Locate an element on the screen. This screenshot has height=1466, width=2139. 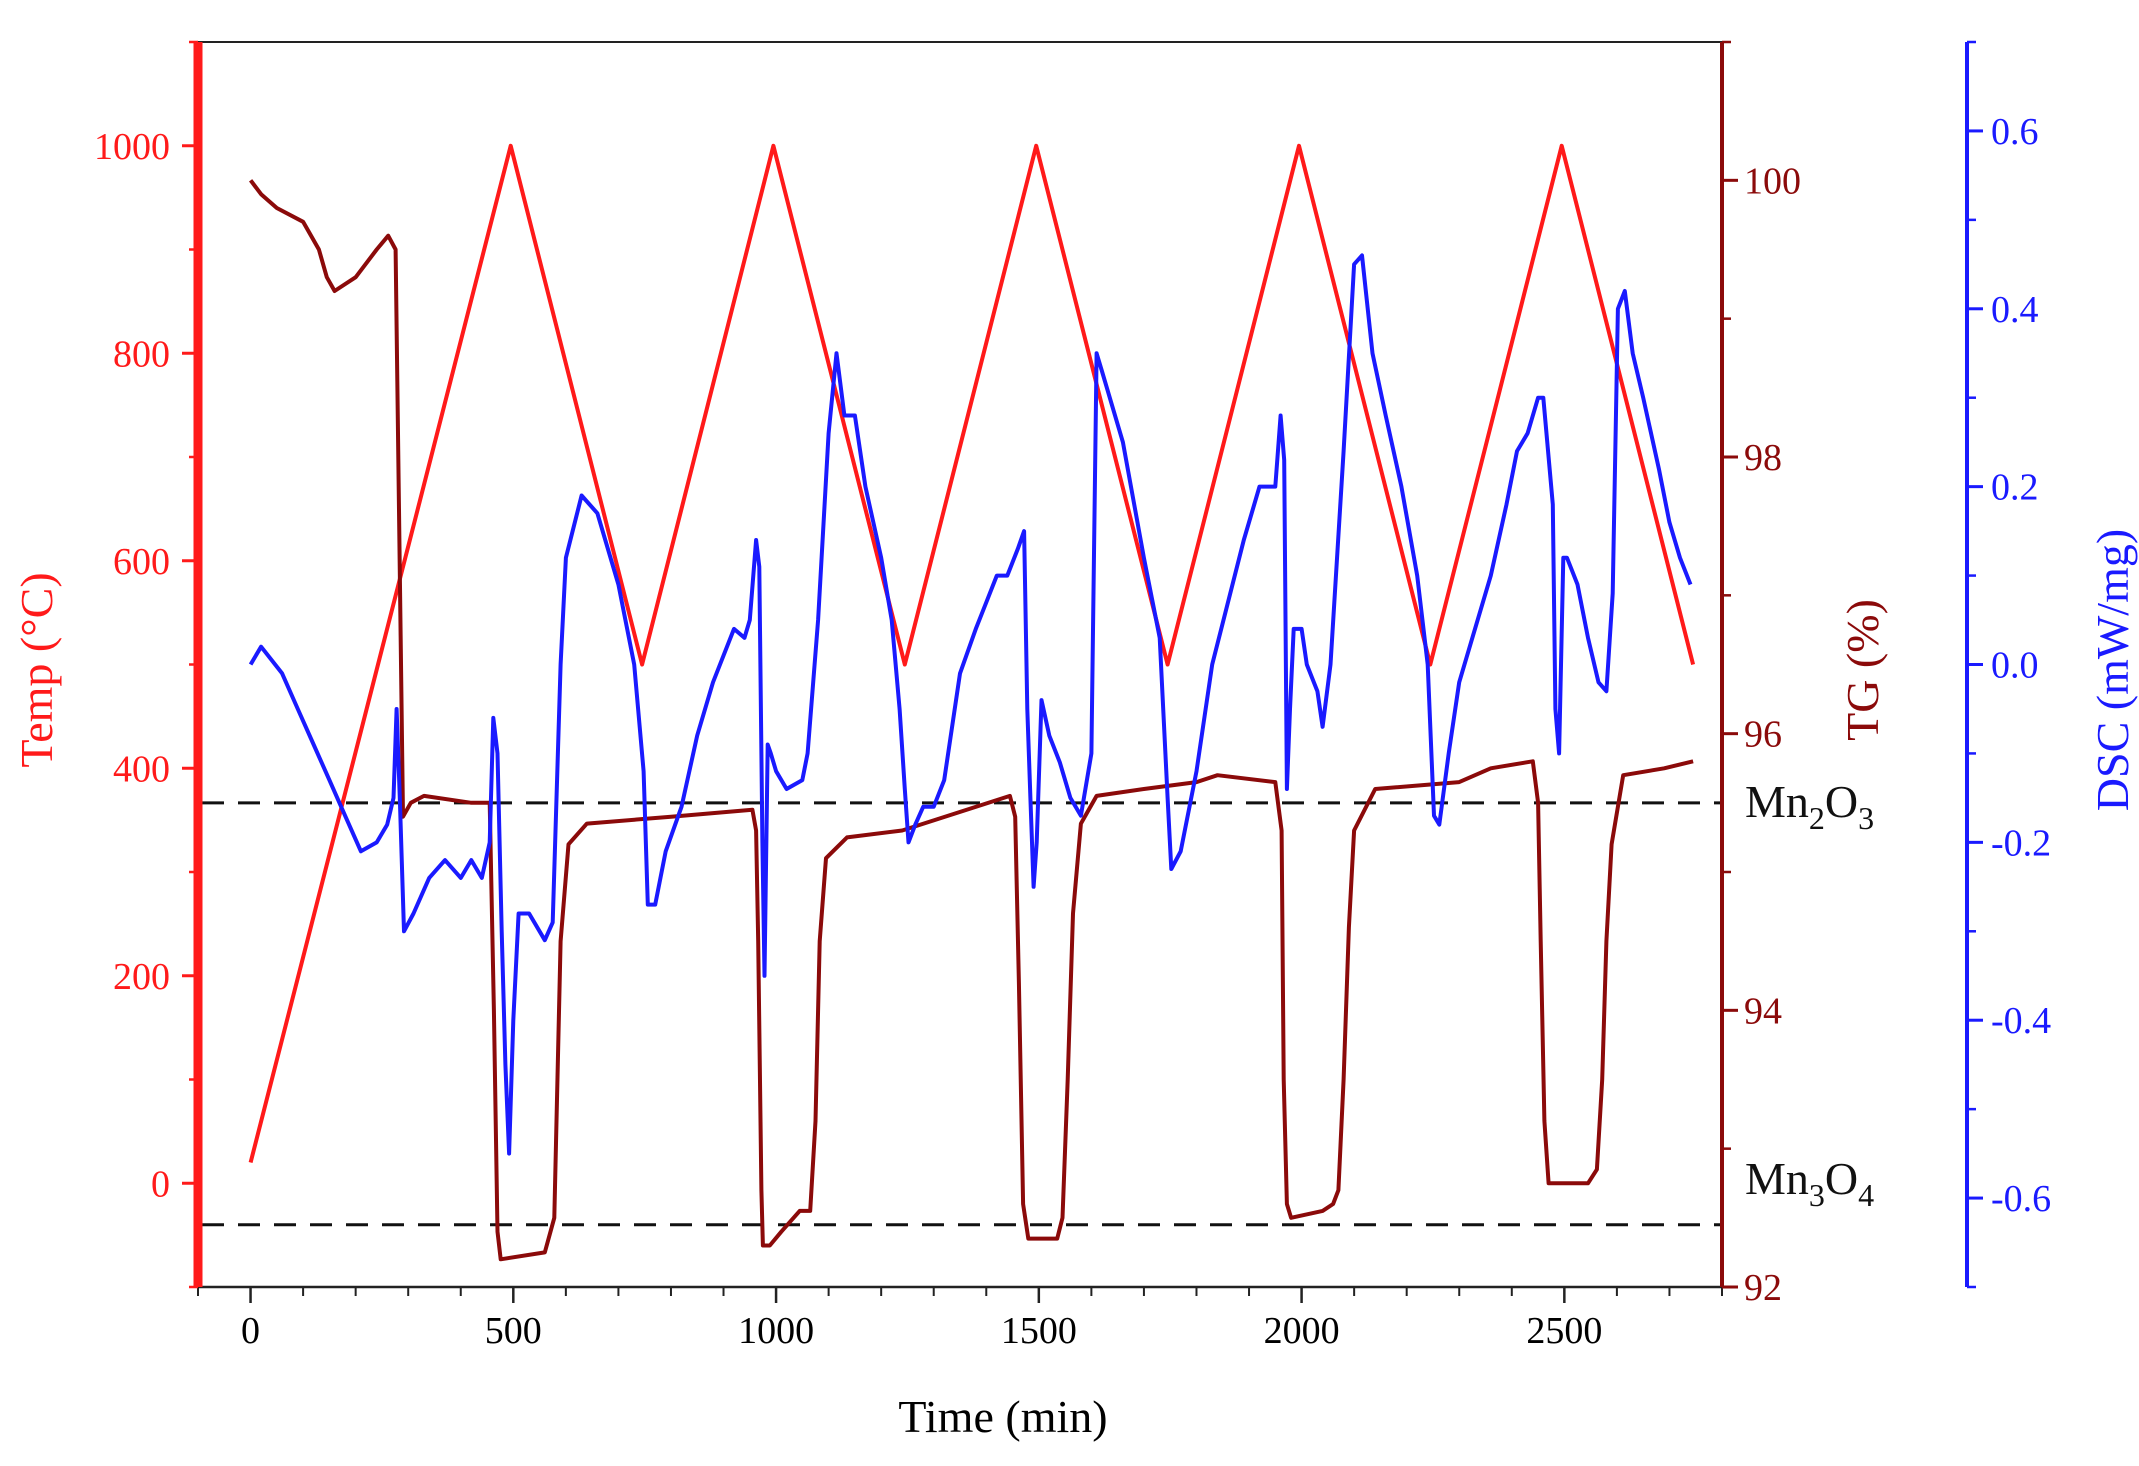
x-axis: 0 500 1000 1500 2000 2500 is located at coordinates (960, 1318).